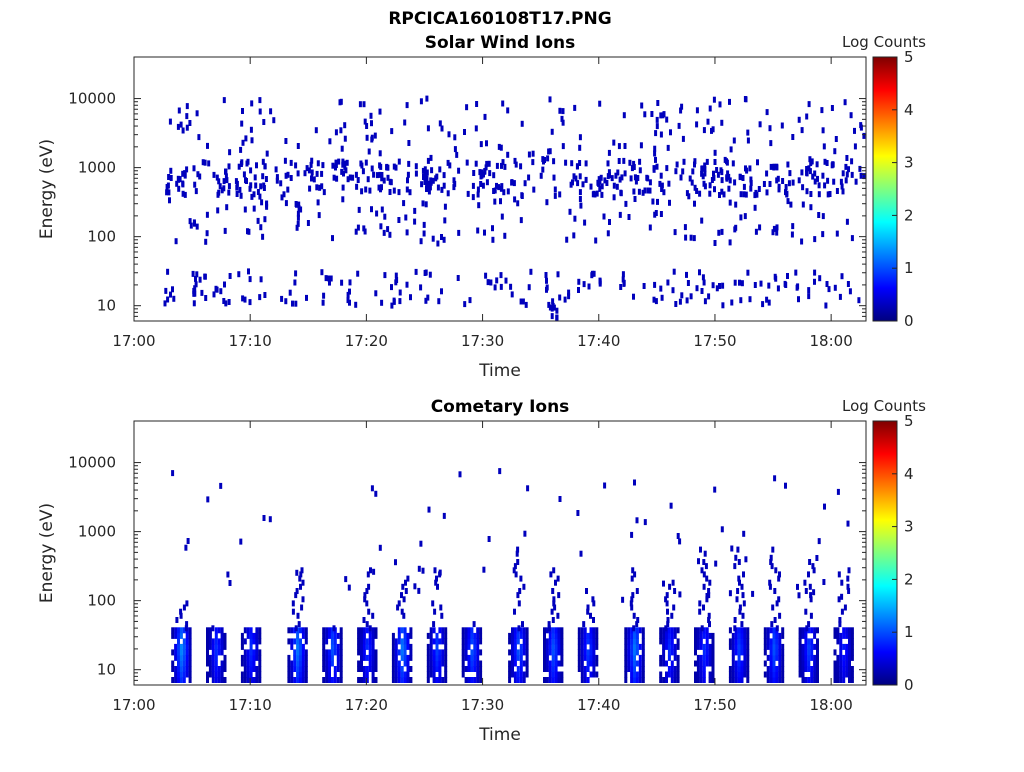 This screenshot has width=1024, height=772. What do you see at coordinates (909, 215) in the screenshot?
I see `colorbar-tick-label: 2` at bounding box center [909, 215].